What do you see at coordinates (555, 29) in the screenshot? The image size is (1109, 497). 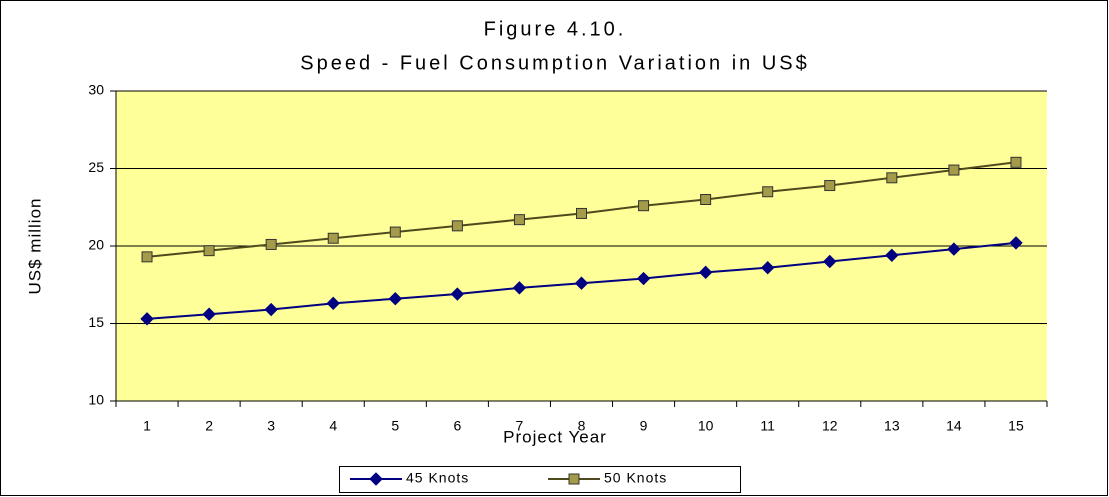 I see `chart-title: Figure 4.10.` at bounding box center [555, 29].